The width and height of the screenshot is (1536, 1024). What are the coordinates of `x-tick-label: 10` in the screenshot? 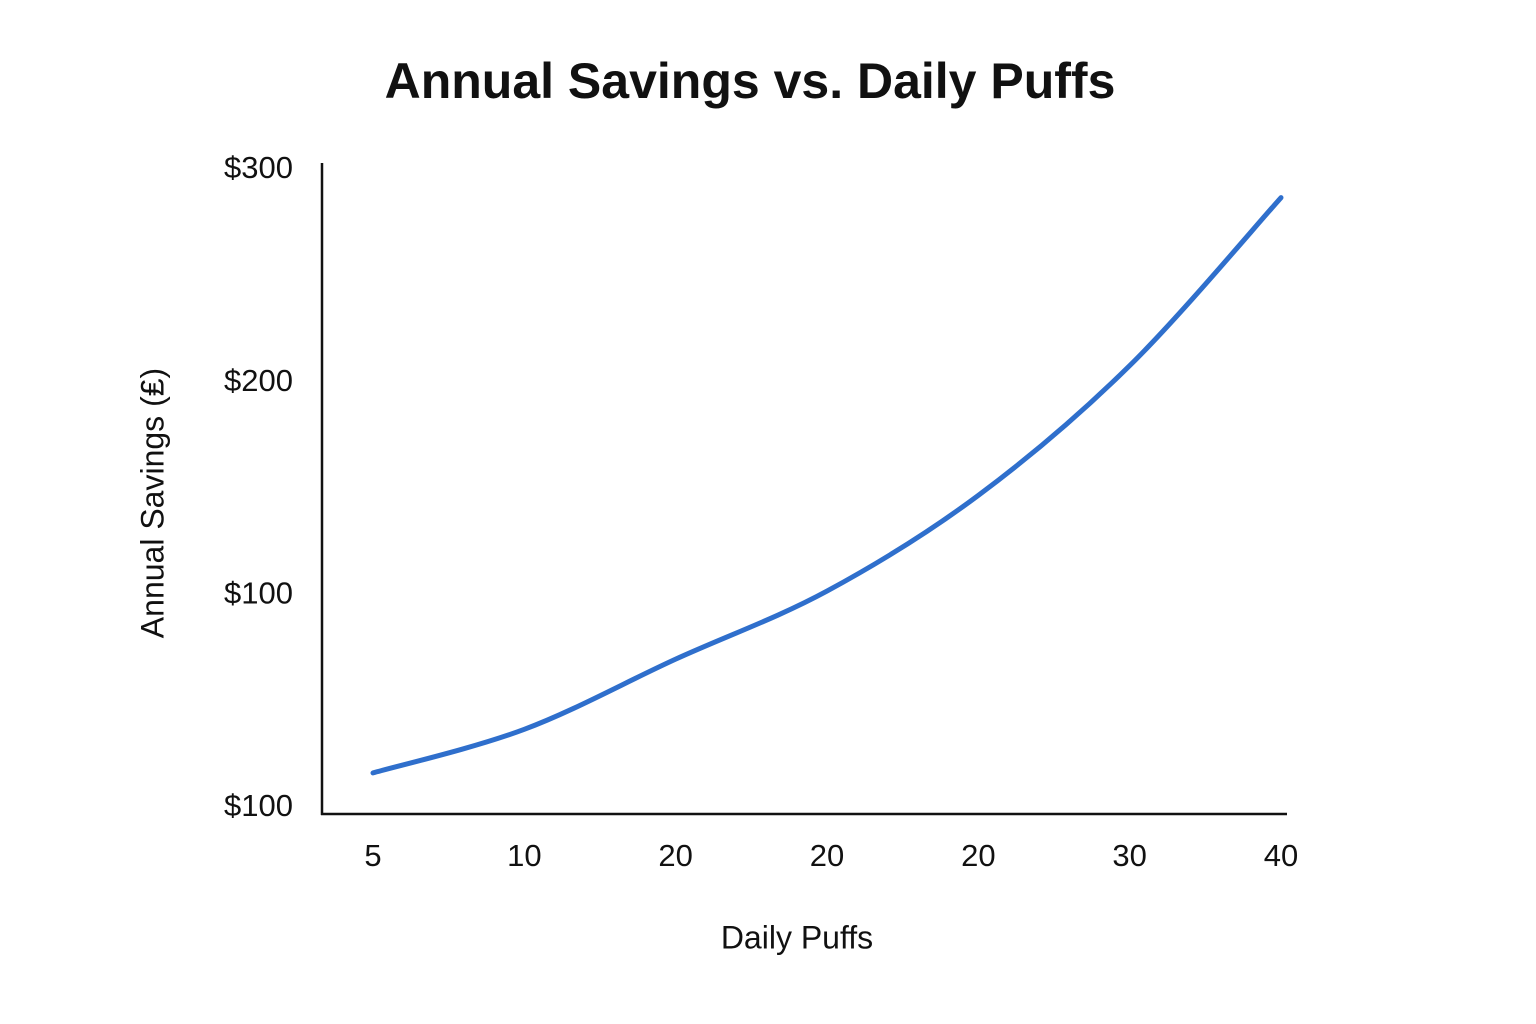 It's located at (524, 855).